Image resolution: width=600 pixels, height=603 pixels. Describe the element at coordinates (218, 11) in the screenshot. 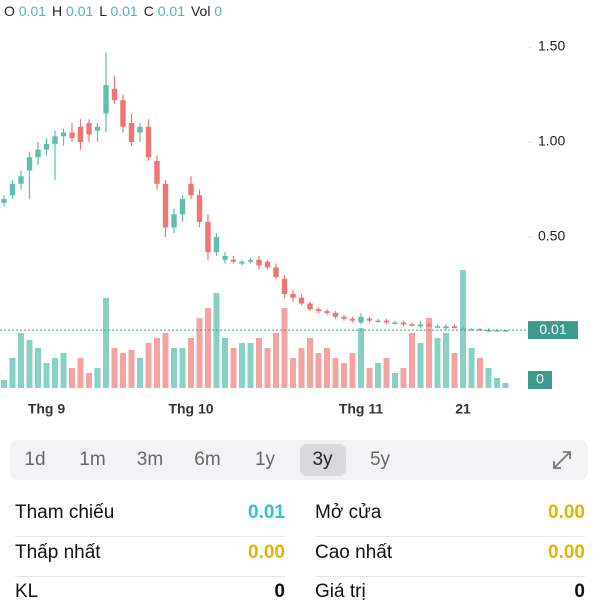

I see `ohlc-value: 0` at that location.